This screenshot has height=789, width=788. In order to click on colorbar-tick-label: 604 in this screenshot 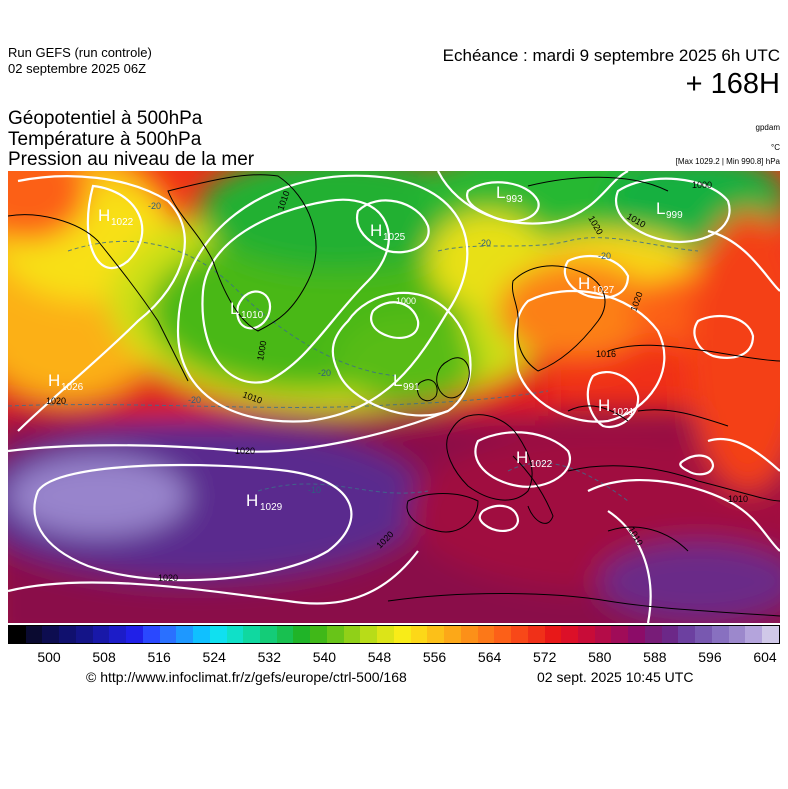, I will do `click(765, 657)`.